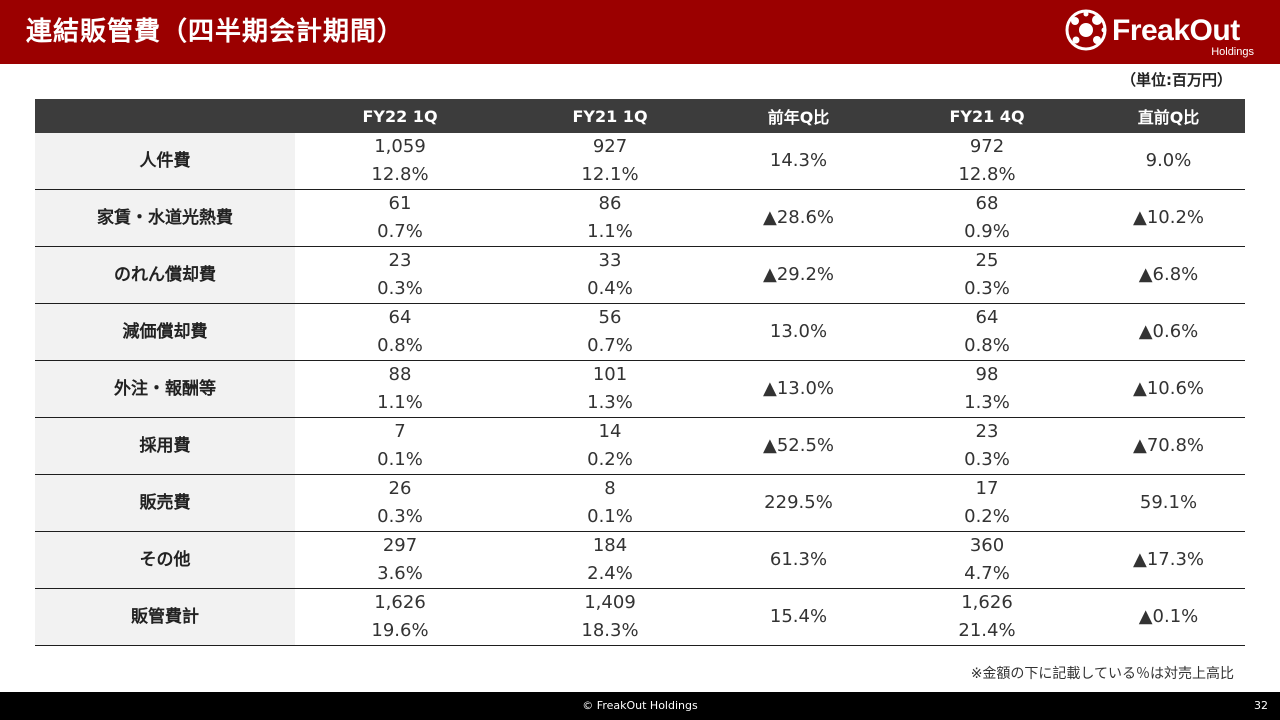  What do you see at coordinates (400, 545) in the screenshot?
I see `amount-value: 297` at bounding box center [400, 545].